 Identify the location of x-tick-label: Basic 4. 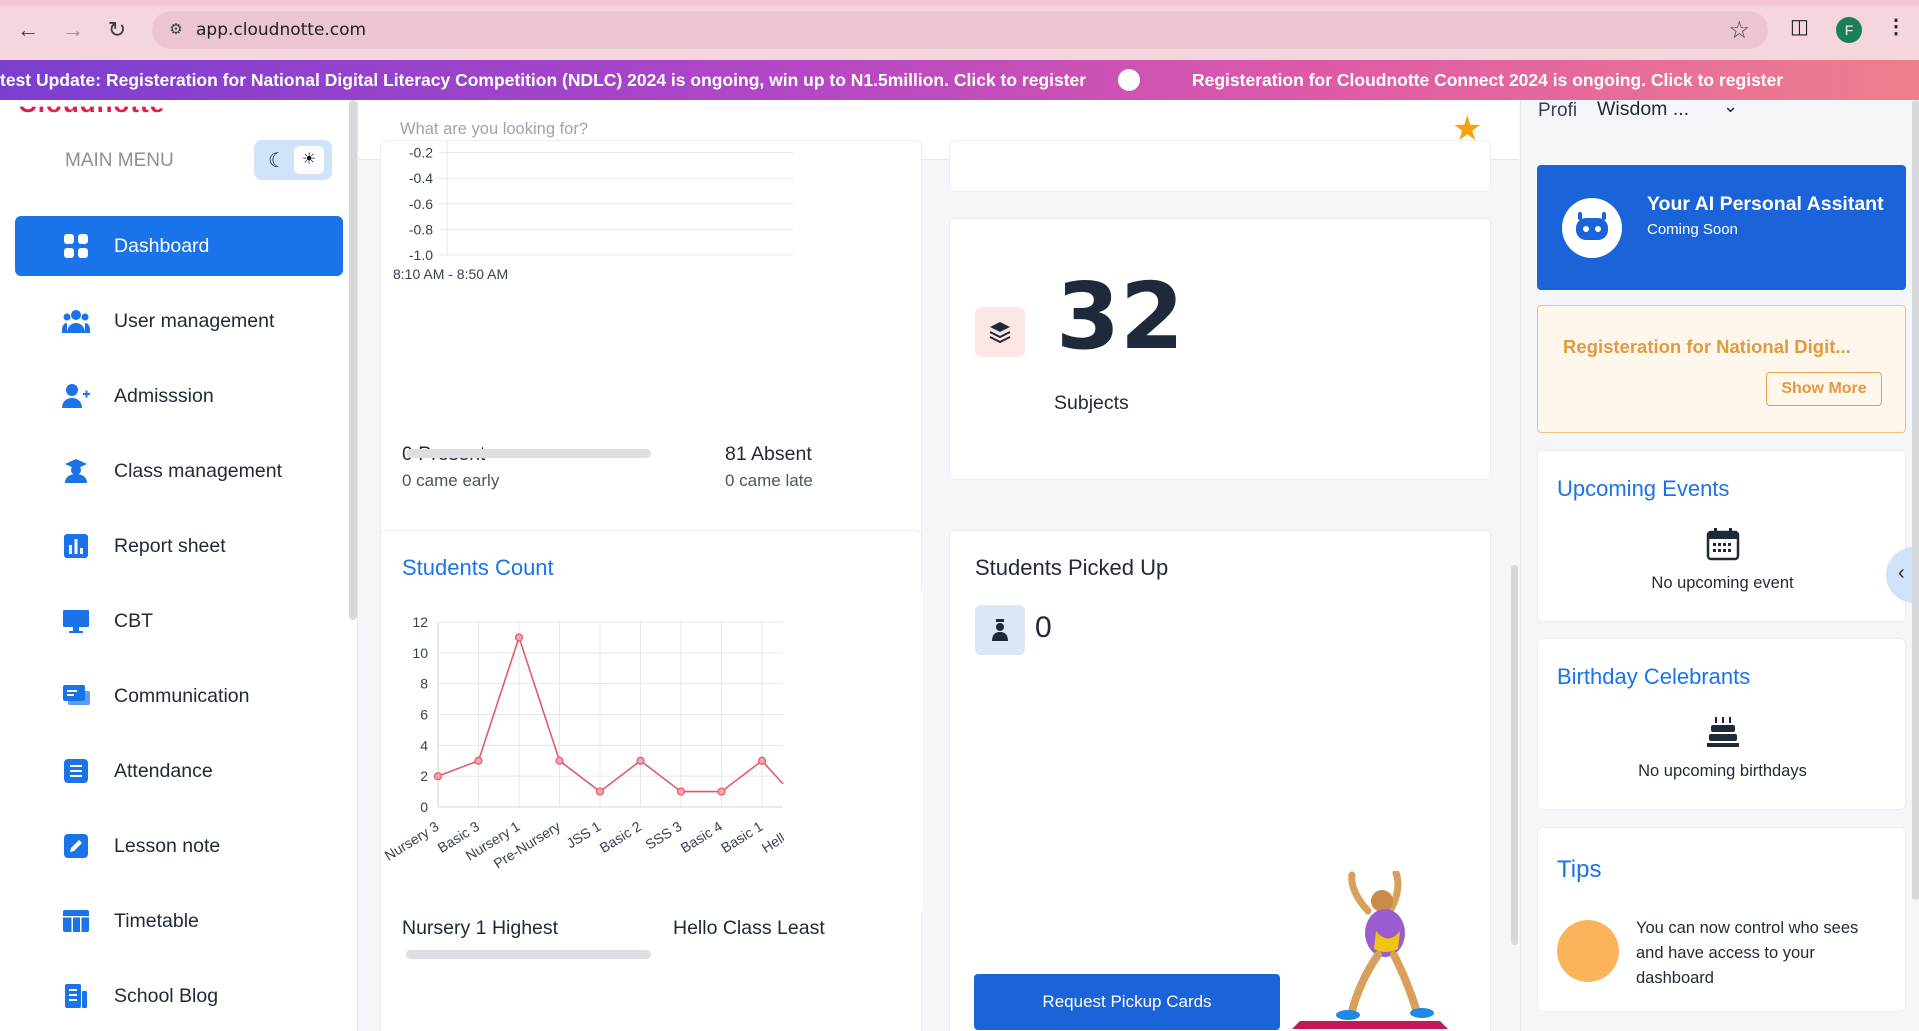
(702, 837).